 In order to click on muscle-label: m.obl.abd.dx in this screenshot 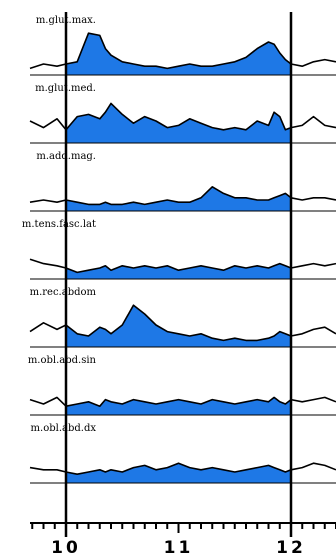, I will do `click(64, 428)`.